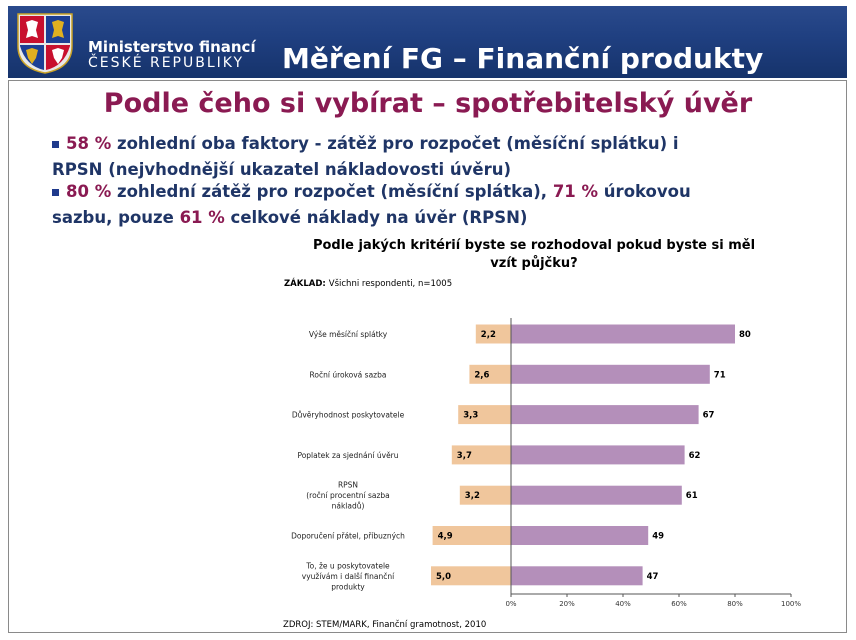 The image size is (856, 640). I want to click on bar-value-label: 80, so click(745, 335).